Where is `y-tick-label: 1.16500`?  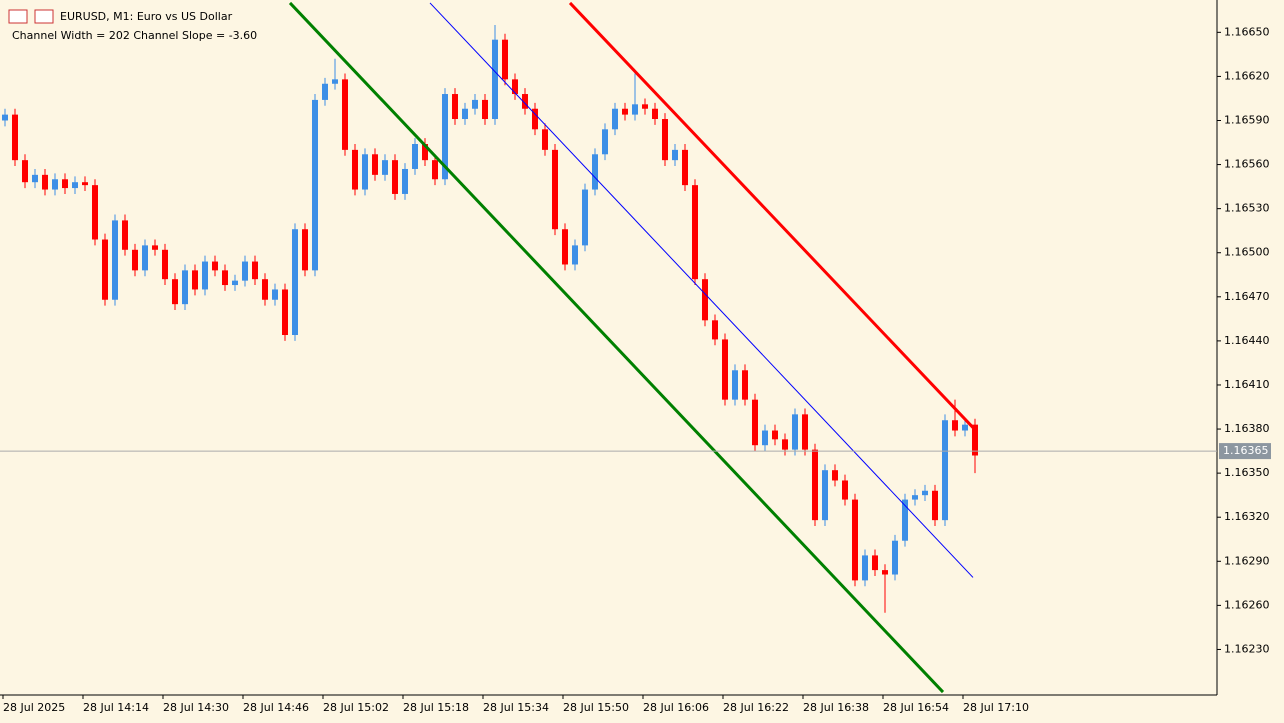 y-tick-label: 1.16500 is located at coordinates (1247, 252).